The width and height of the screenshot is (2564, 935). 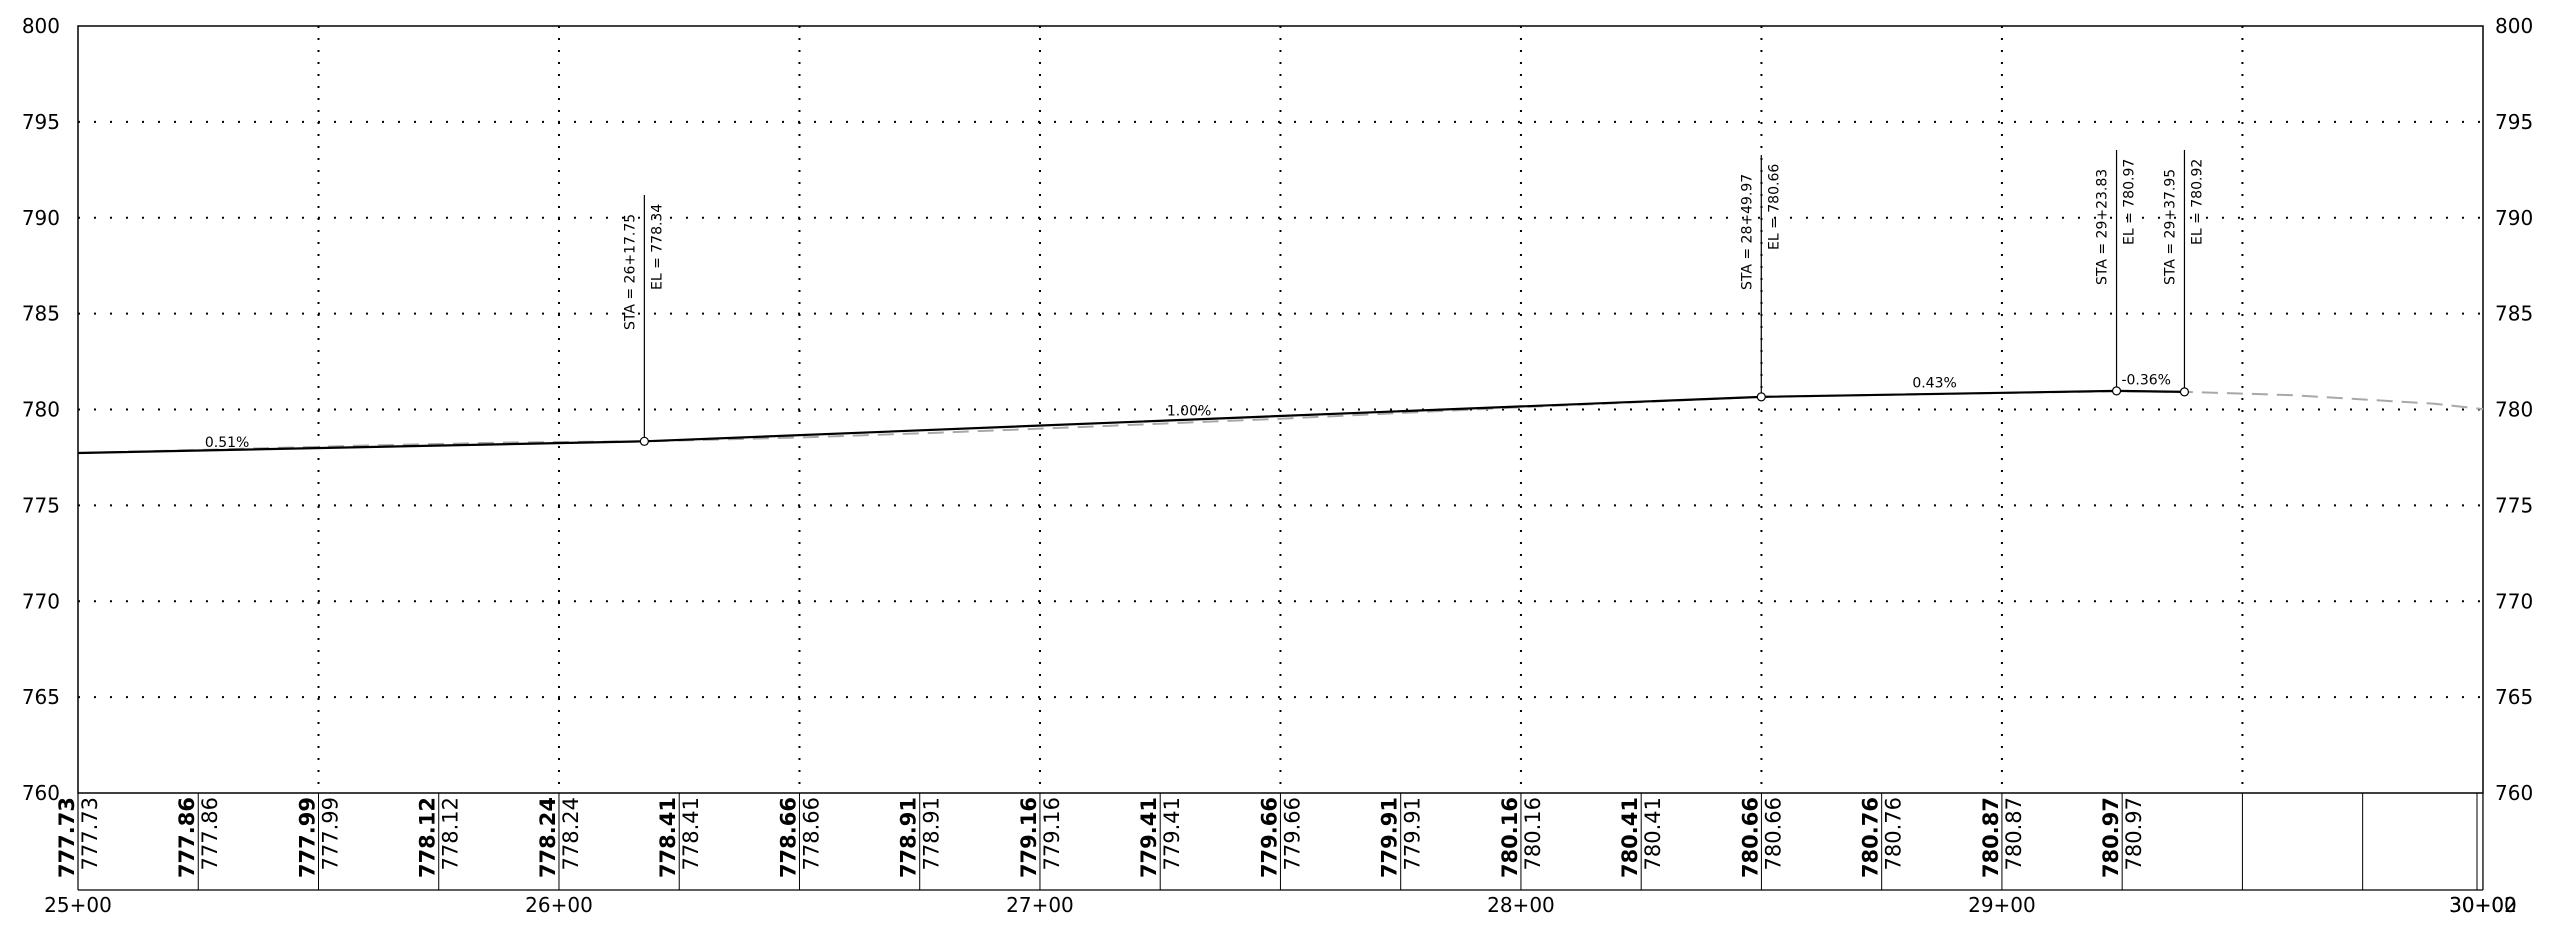 What do you see at coordinates (668, 837) in the screenshot?
I see `table-elev-bold: 778.41` at bounding box center [668, 837].